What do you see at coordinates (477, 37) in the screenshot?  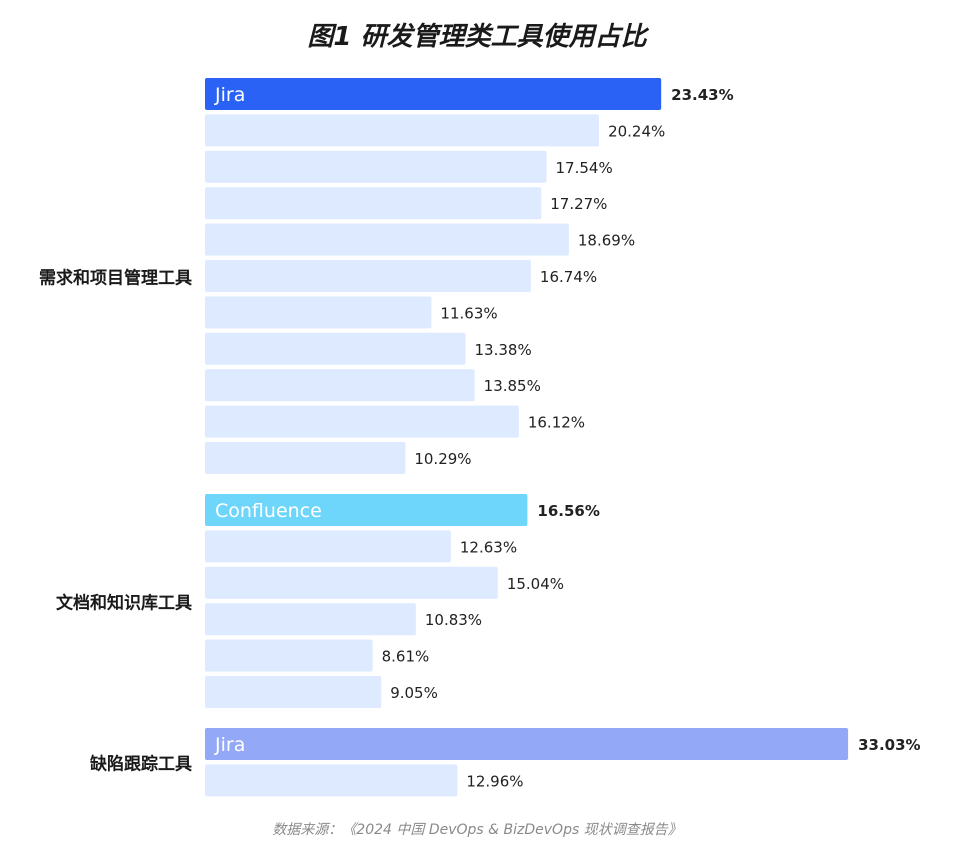 I see `chart-title: 图1 研发管理类工具使用占比` at bounding box center [477, 37].